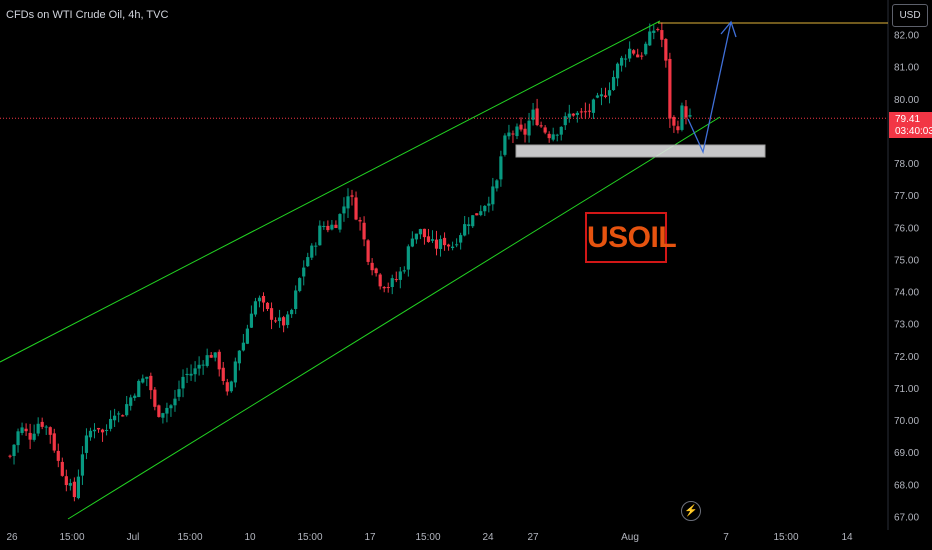  I want to click on currency-button: USD, so click(910, 15).